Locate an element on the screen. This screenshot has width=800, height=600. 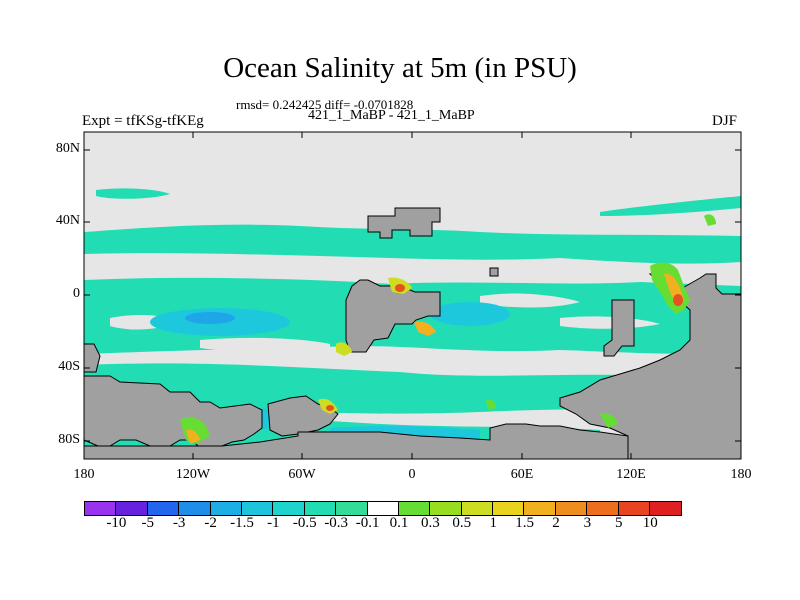
lon-tick-label: 120E is located at coordinates (631, 474).